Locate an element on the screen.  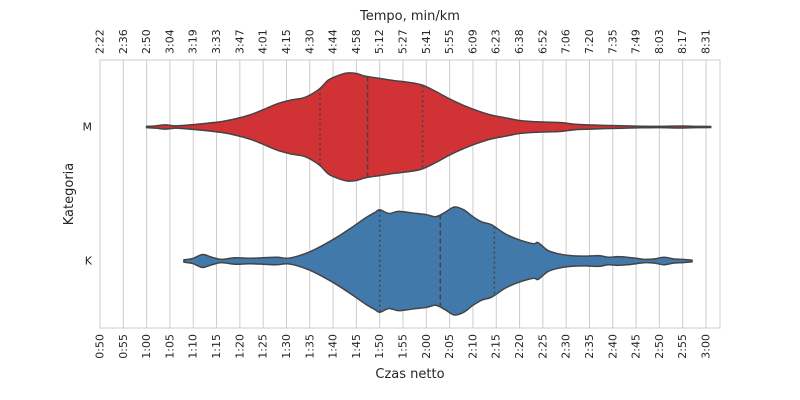
top-tick-label: 8:17 is located at coordinates (682, 41).